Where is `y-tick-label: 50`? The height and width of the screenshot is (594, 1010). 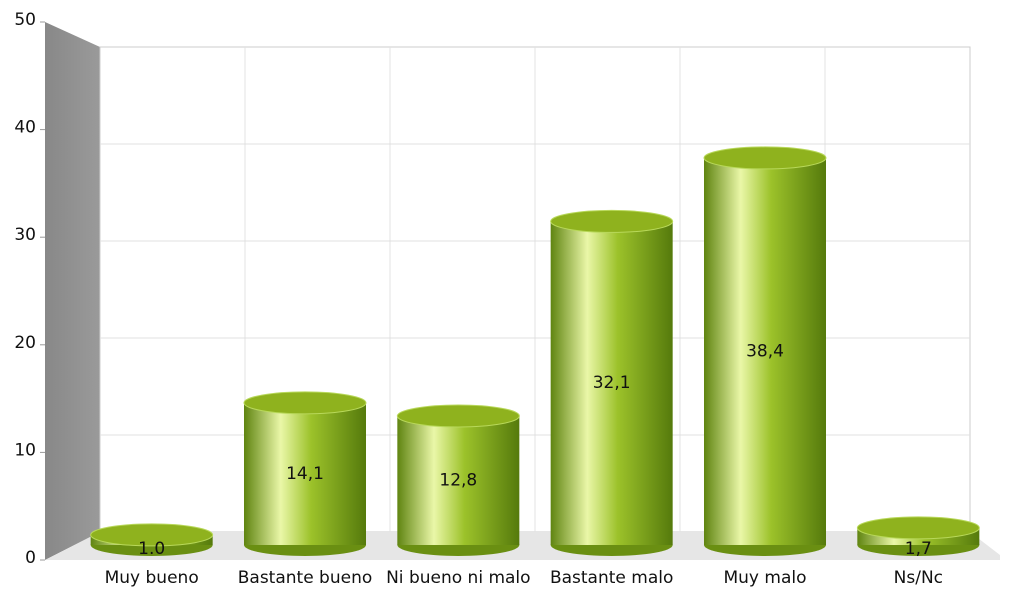 y-tick-label: 50 is located at coordinates (25, 20).